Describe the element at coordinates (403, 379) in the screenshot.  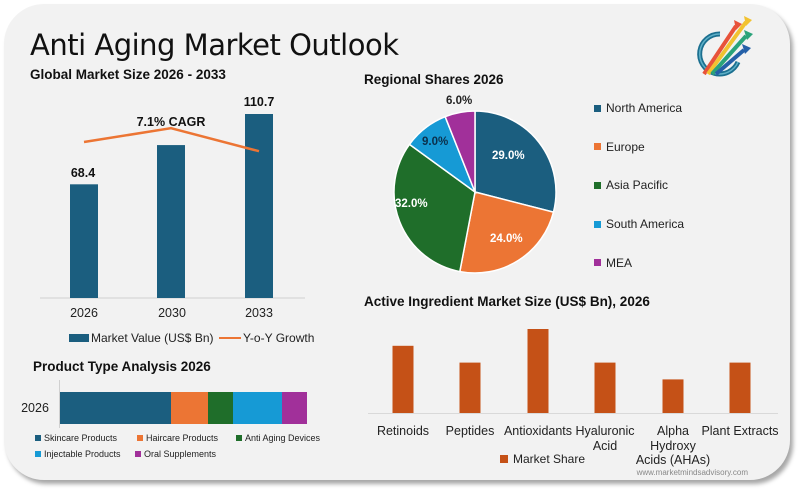
I see `bar-retinoids` at that location.